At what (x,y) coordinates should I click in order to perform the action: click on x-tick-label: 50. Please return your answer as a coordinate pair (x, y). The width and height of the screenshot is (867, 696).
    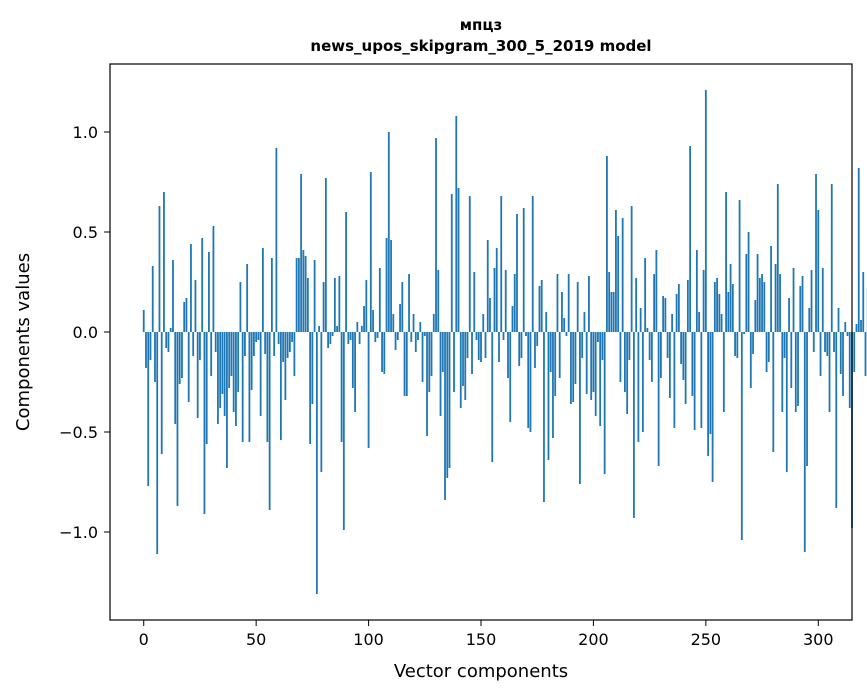
    Looking at the image, I should click on (256, 639).